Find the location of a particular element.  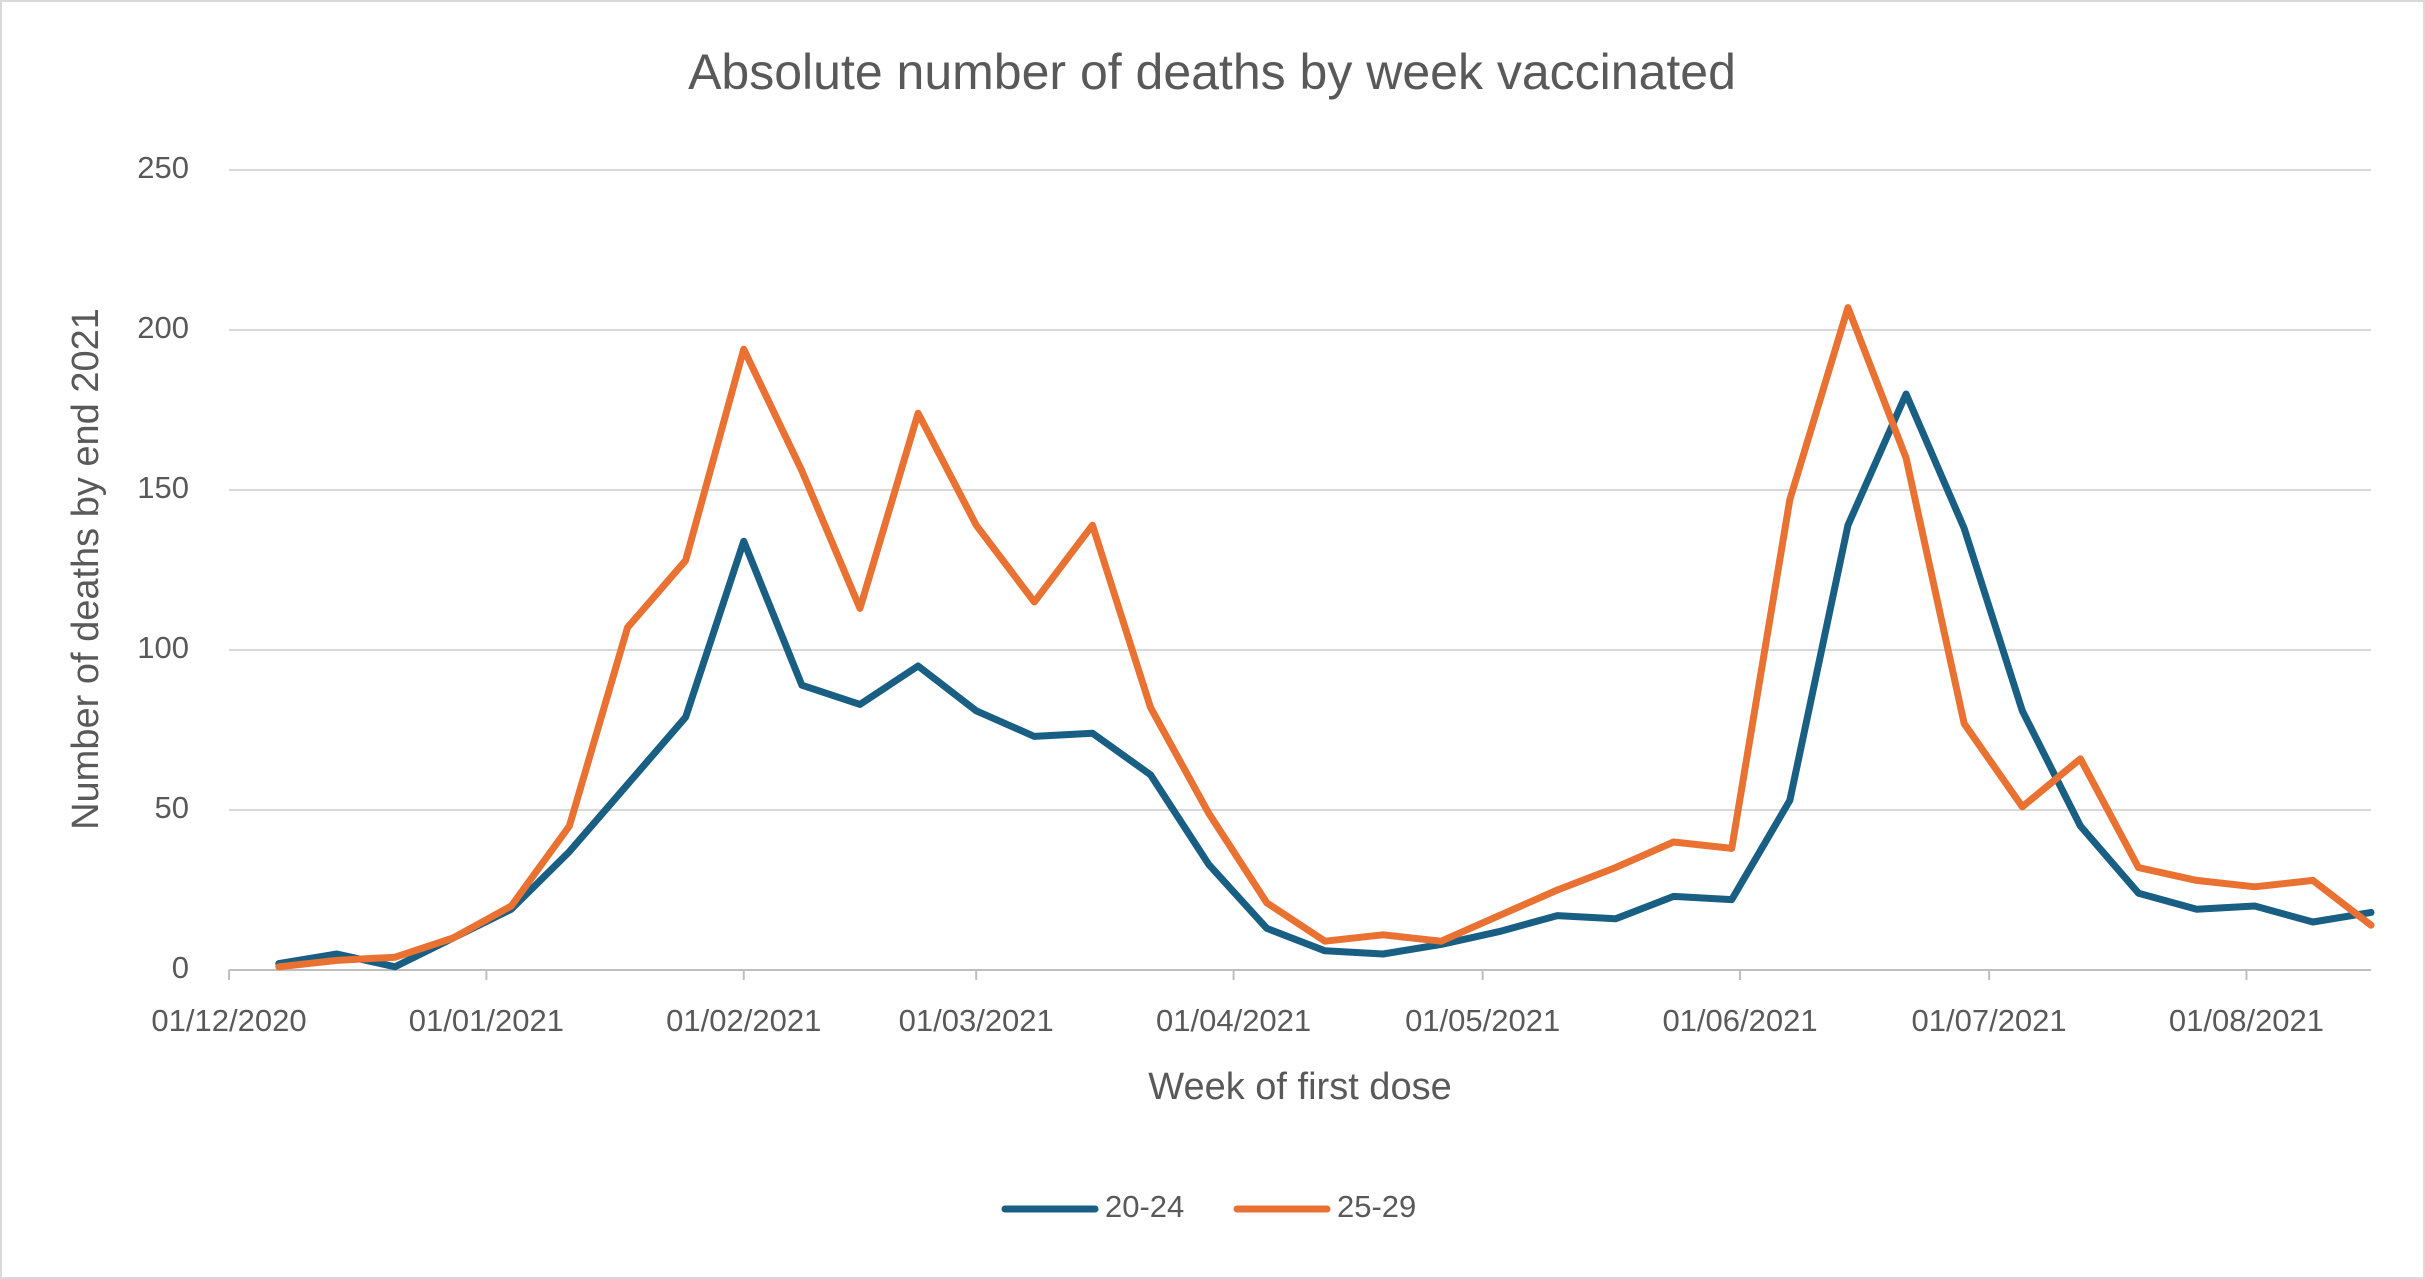

legend-label: 20-24 is located at coordinates (1144, 1206).